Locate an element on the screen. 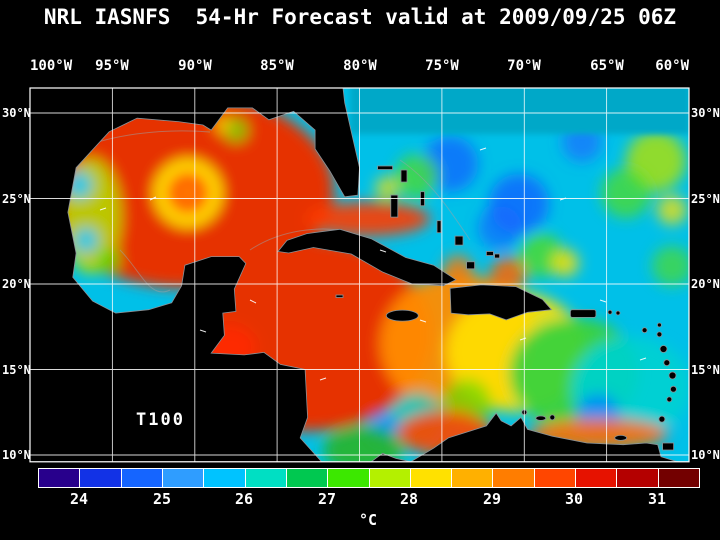 This screenshot has height=540, width=720. lon-tick-label: 65°W is located at coordinates (607, 66).